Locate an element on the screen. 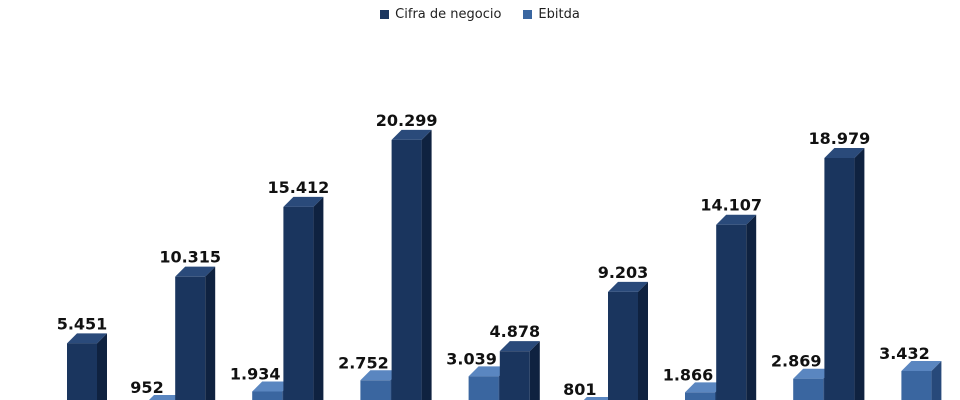 The image size is (960, 400). bar-cifra-3-top is located at coordinates (411, 134).